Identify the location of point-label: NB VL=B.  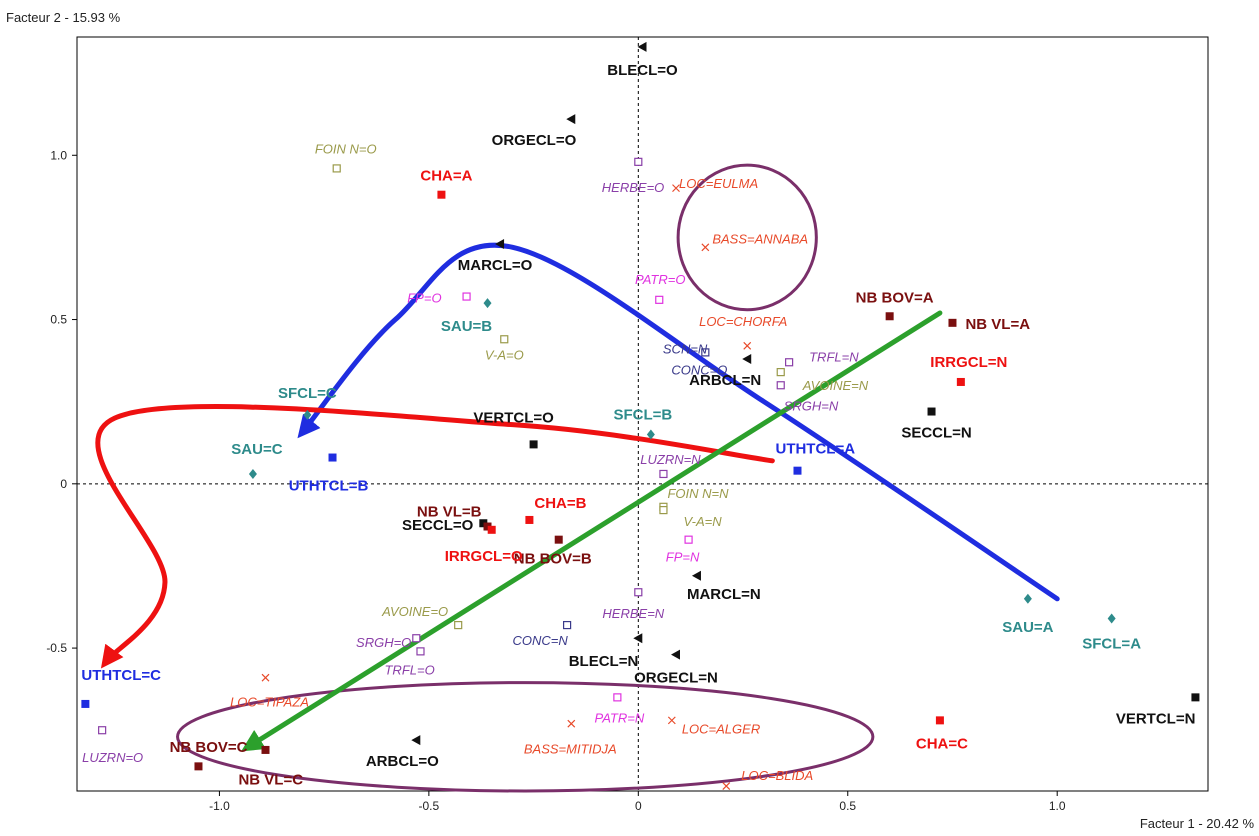
(449, 512).